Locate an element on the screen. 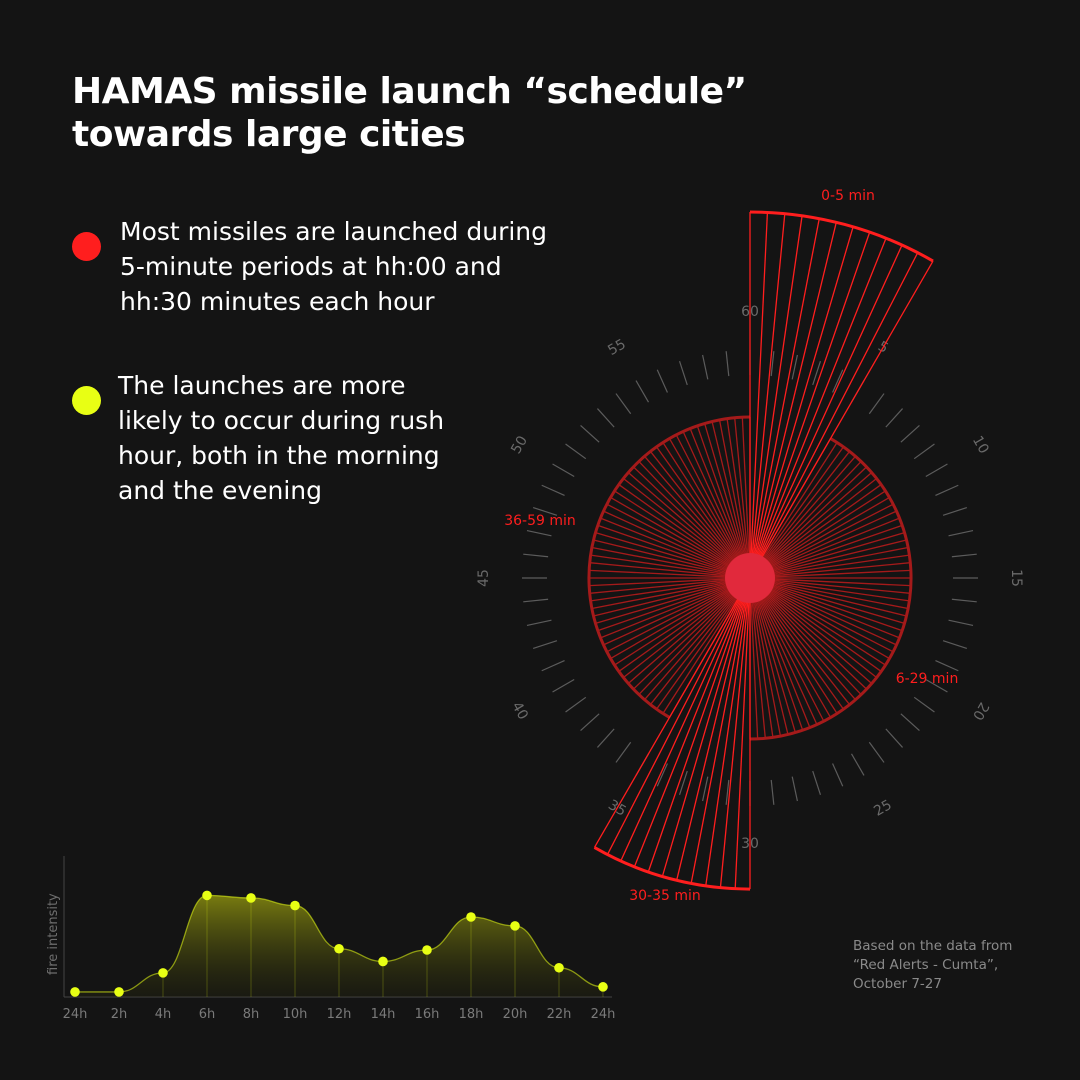  area-x-tick-label: 4h is located at coordinates (163, 1014).